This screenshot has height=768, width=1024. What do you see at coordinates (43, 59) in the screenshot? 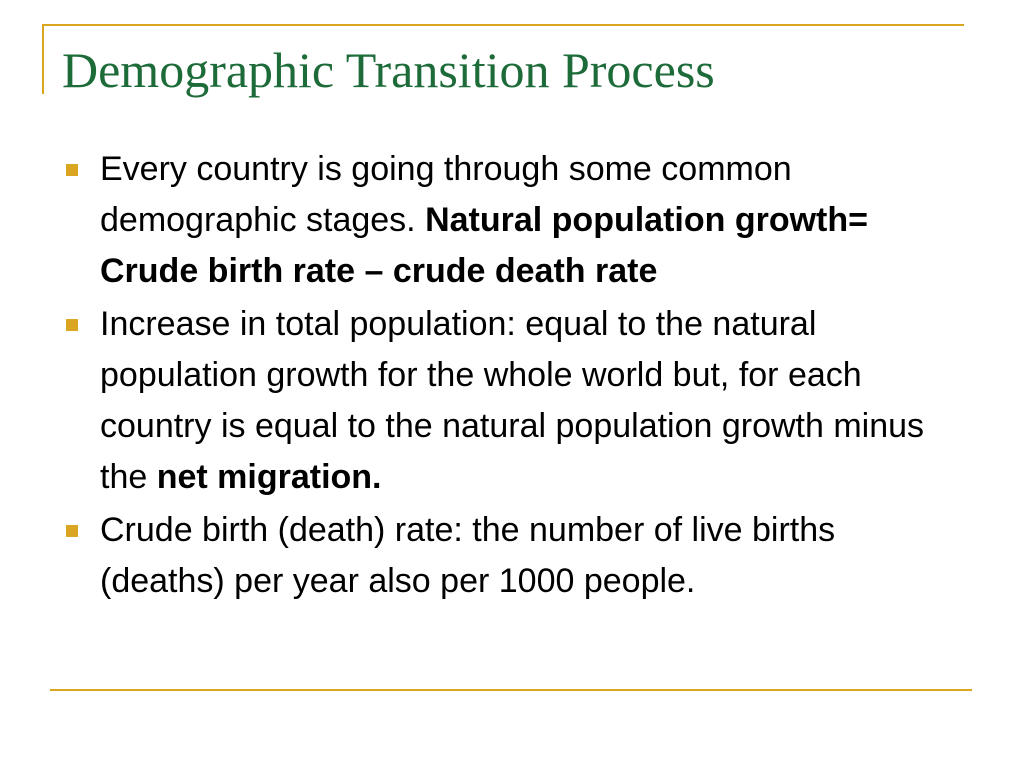
I see `left-rule` at bounding box center [43, 59].